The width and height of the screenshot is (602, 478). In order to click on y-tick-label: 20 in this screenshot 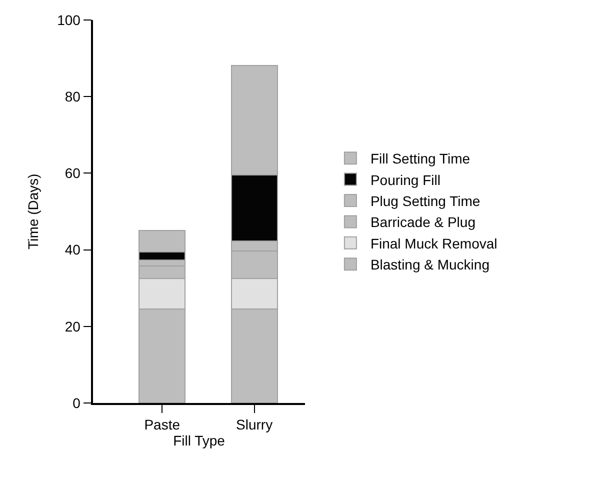, I will do `click(72, 326)`.